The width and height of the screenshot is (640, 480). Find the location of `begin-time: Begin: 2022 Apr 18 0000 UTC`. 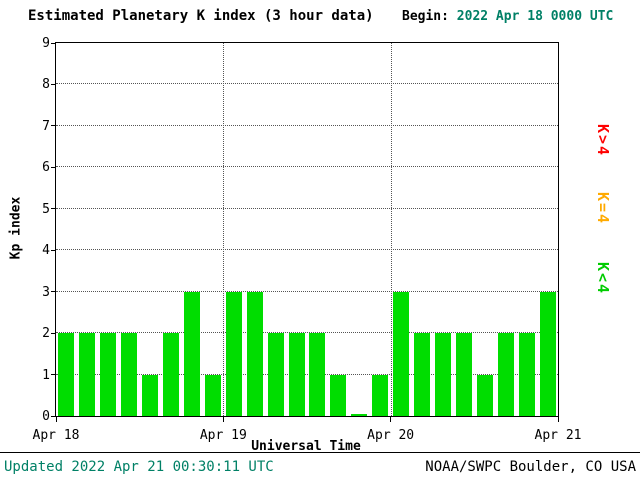

begin-time: Begin: 2022 Apr 18 0000 UTC is located at coordinates (507, 16).